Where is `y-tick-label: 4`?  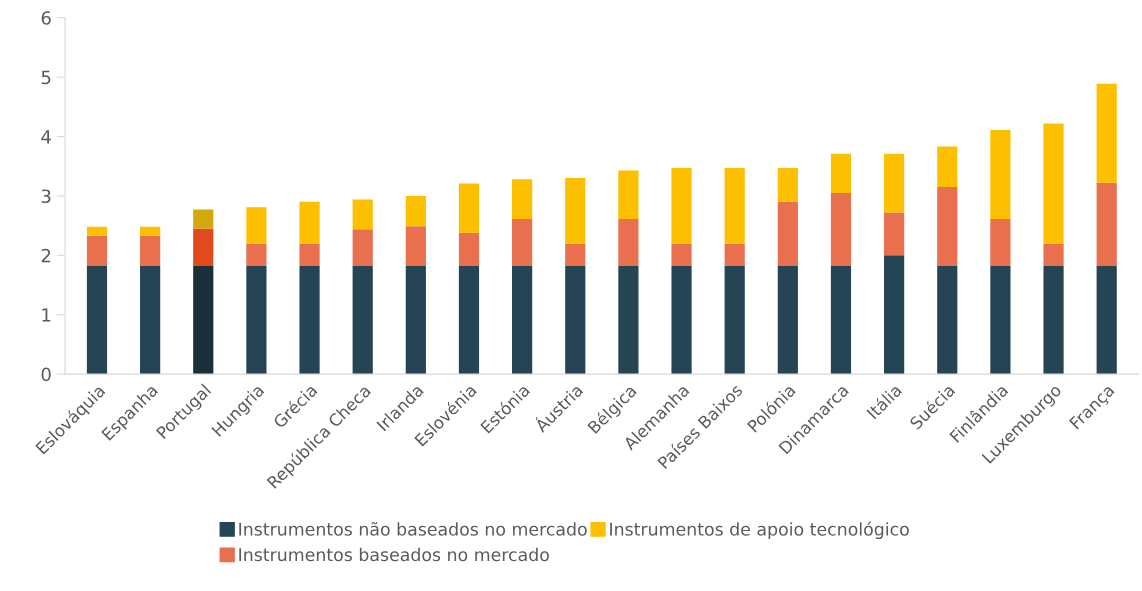 y-tick-label: 4 is located at coordinates (46, 137).